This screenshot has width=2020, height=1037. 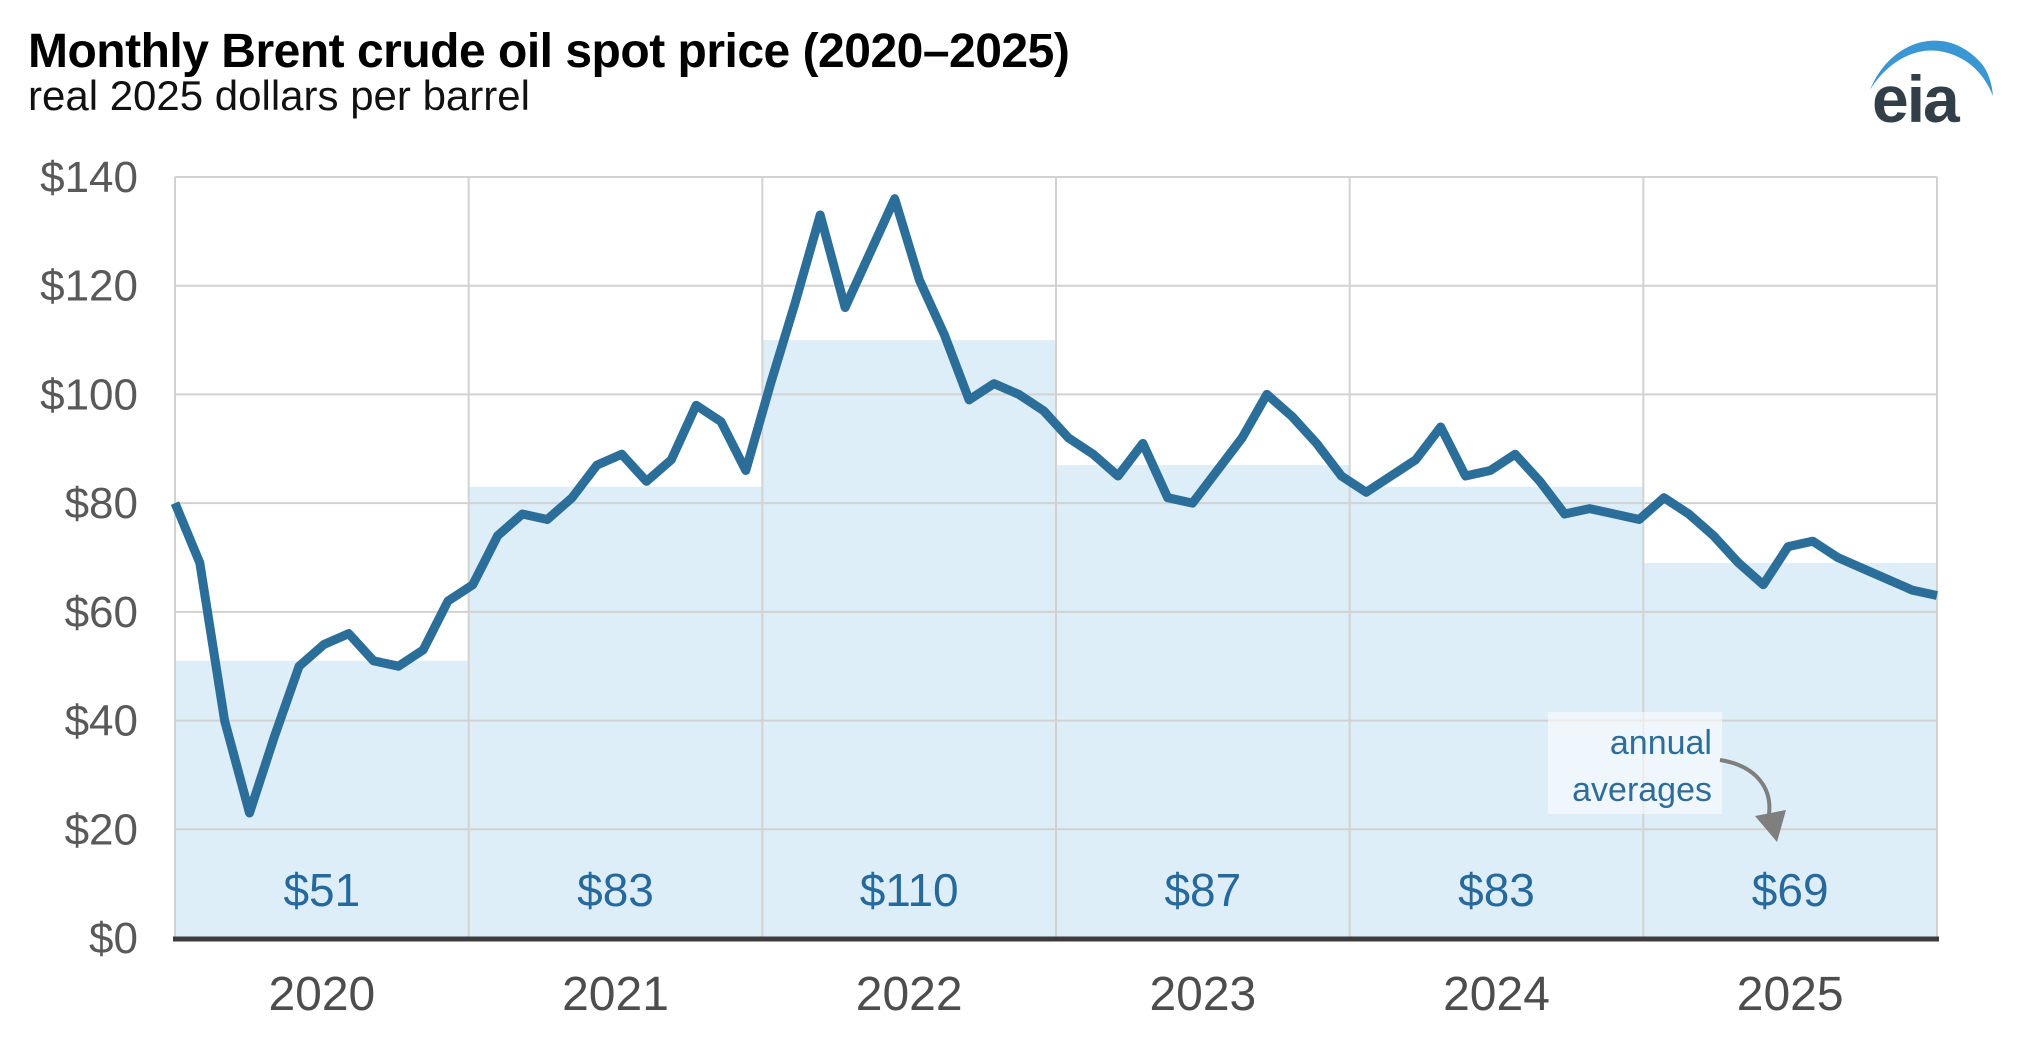 I want to click on annotation-text-annual: annual, so click(x=1661, y=743).